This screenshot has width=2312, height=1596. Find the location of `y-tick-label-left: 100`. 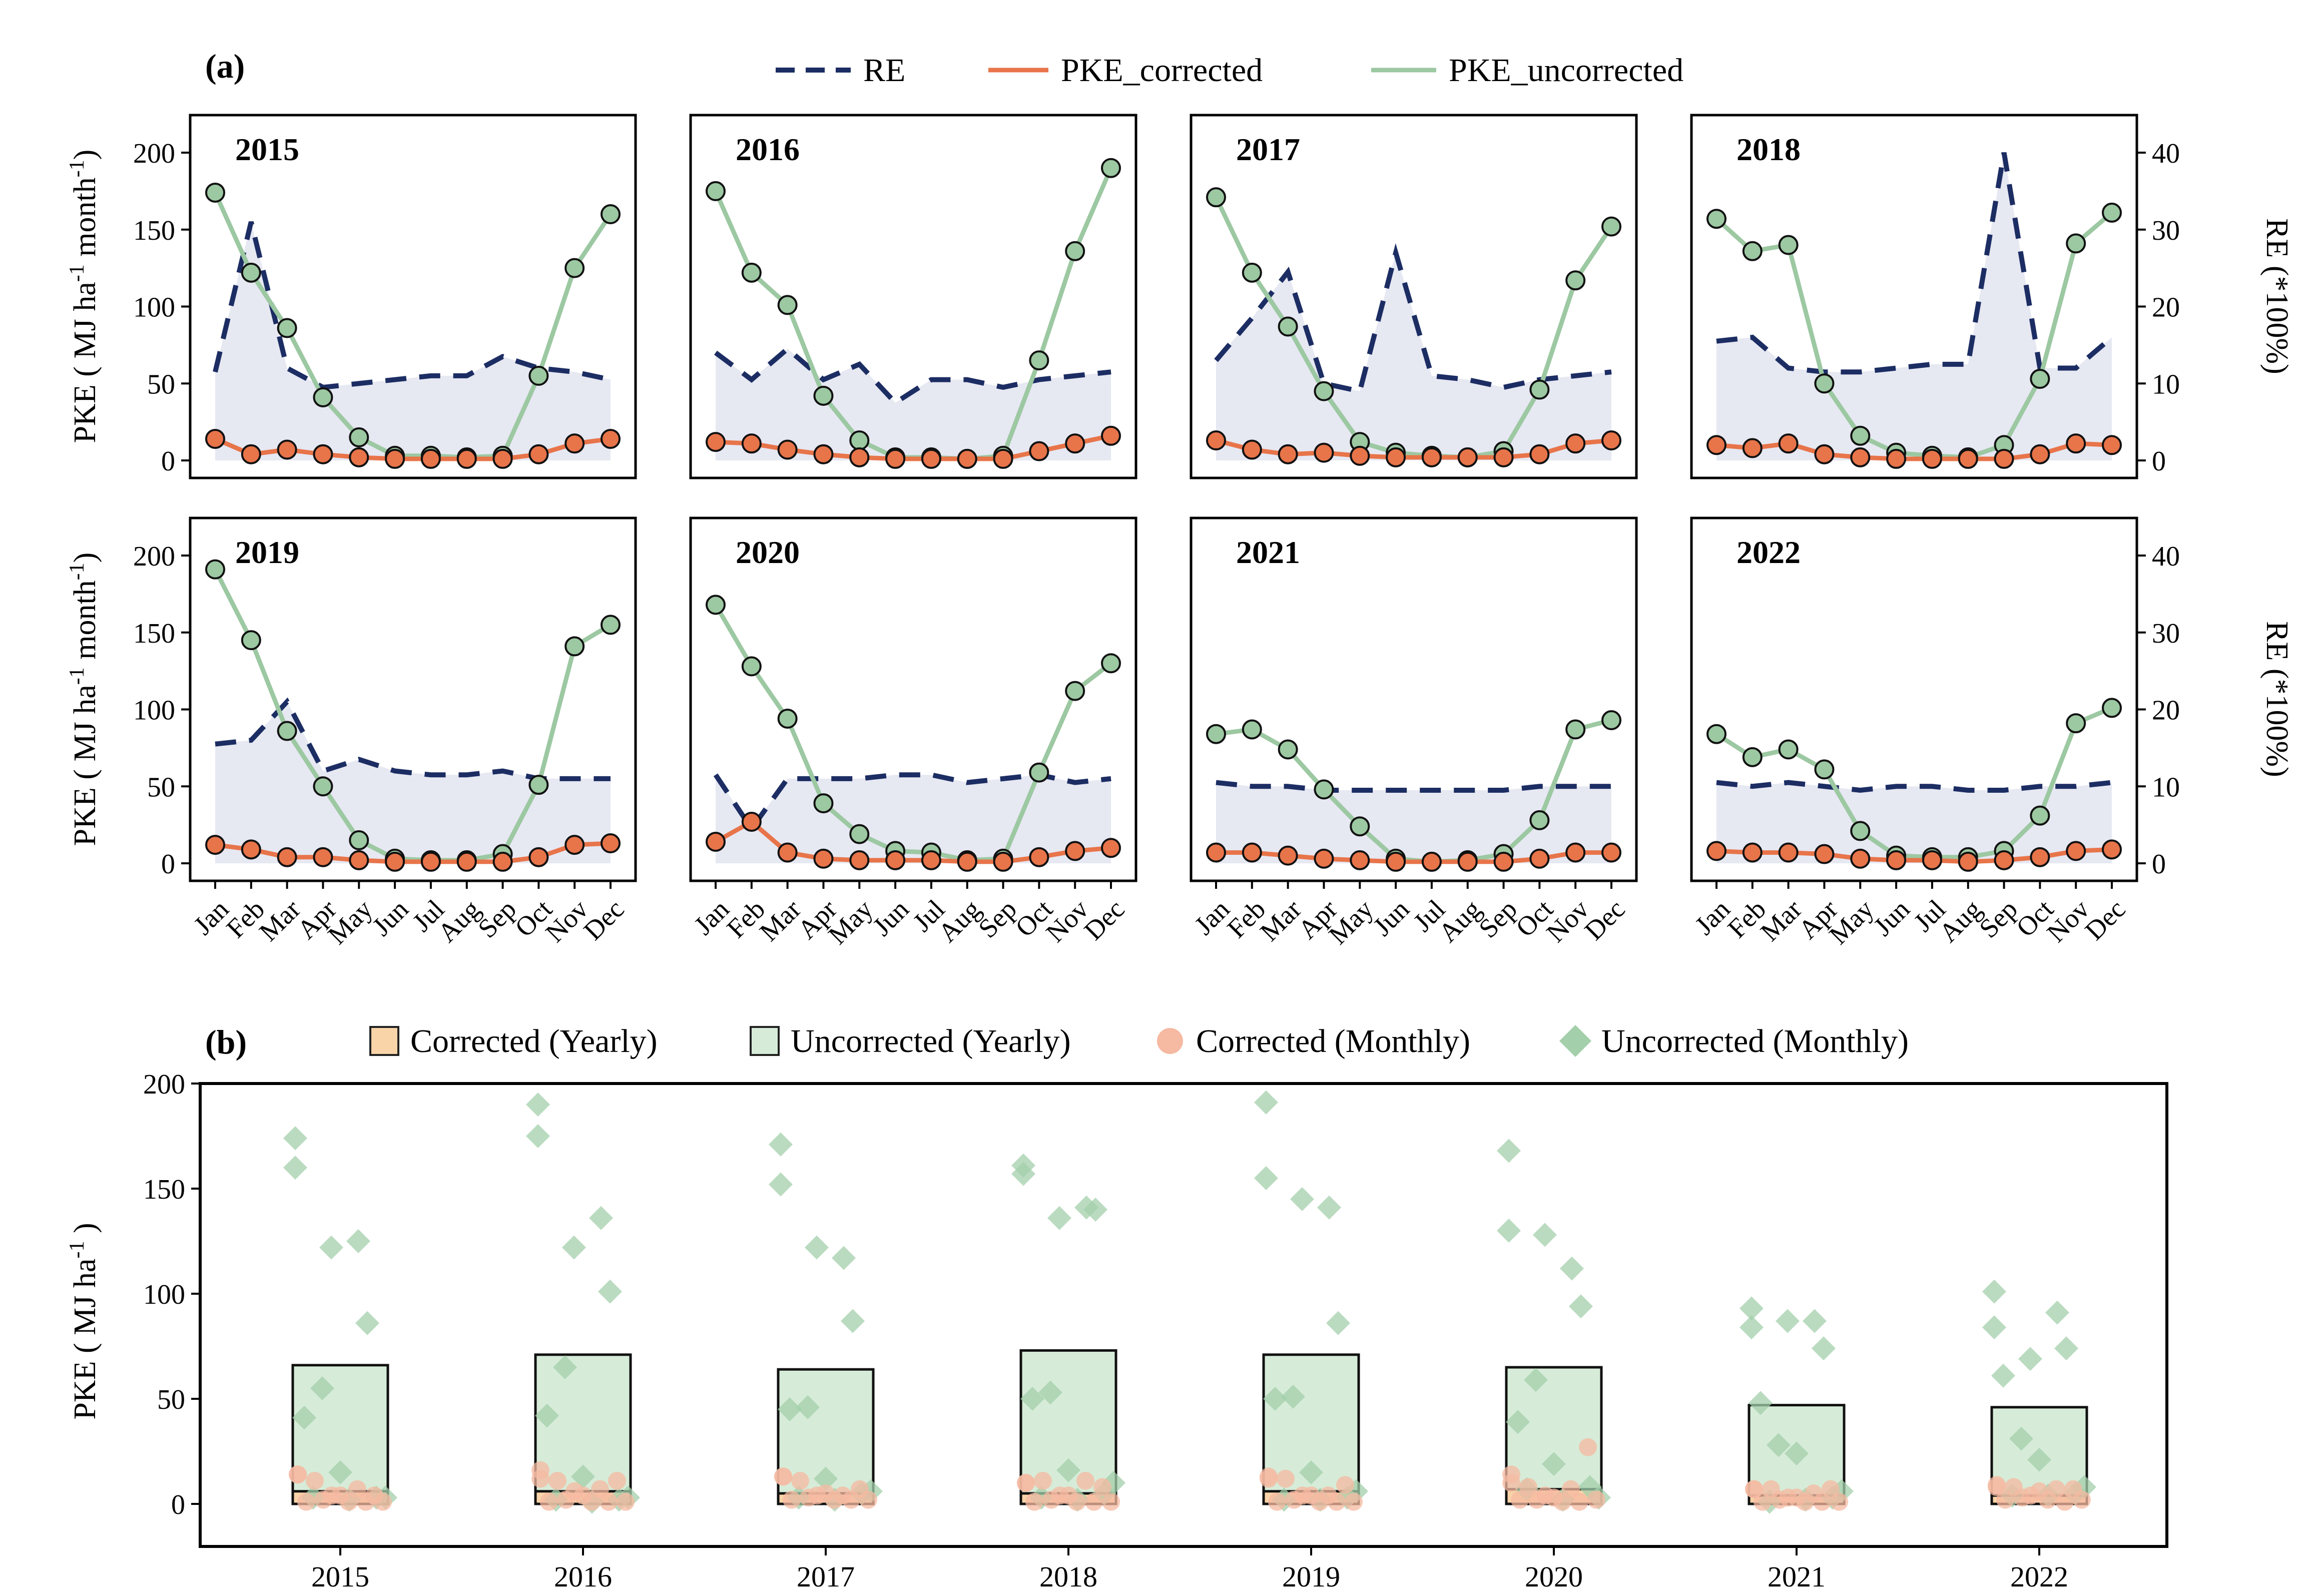

y-tick-label-left: 100 is located at coordinates (154, 307).